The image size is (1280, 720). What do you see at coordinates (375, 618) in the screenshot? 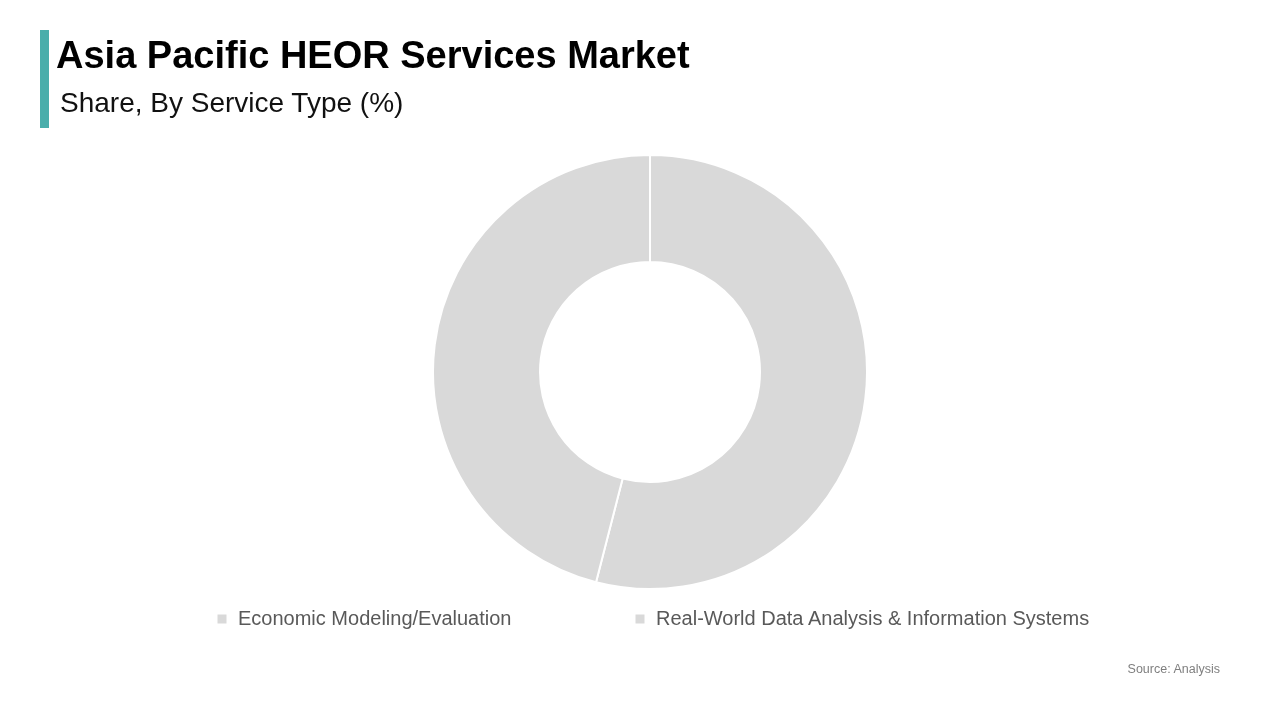
I see `legend-label: Economic Modeling/Evaluation` at bounding box center [375, 618].